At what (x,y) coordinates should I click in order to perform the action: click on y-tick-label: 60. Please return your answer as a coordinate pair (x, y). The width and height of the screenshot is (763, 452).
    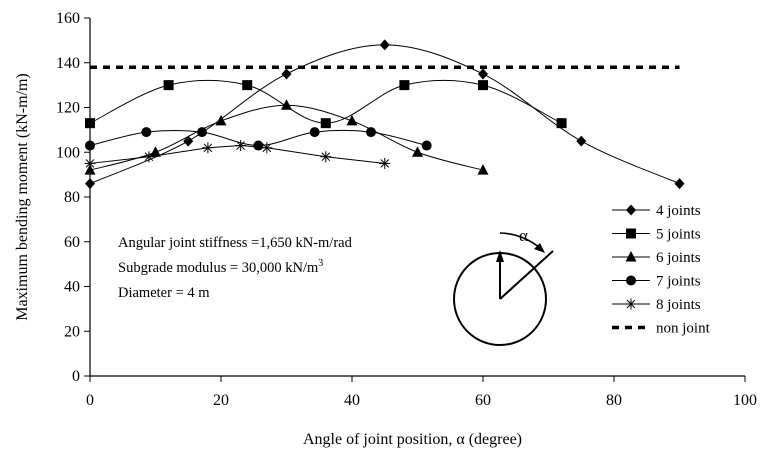
    Looking at the image, I should click on (72, 242).